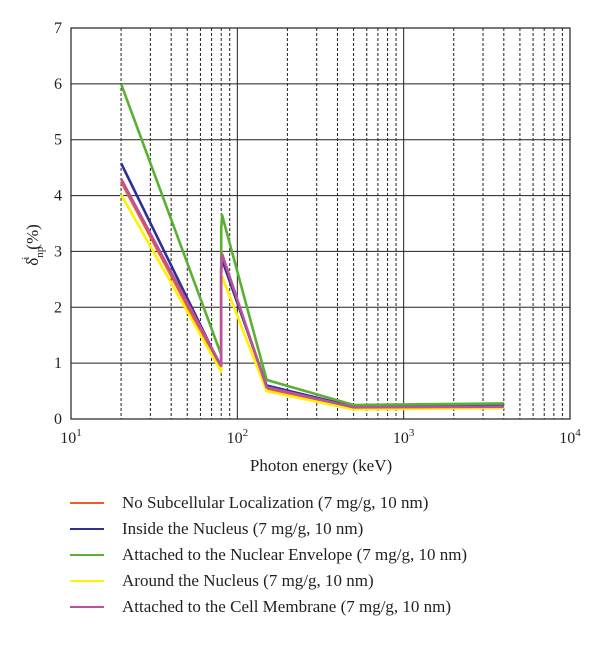 The image size is (600, 648). What do you see at coordinates (246, 433) in the screenshot?
I see `x-tick-exponent: 2` at bounding box center [246, 433].